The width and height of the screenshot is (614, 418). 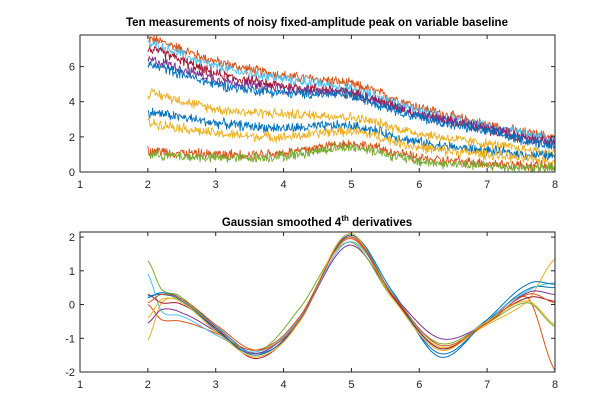 I want to click on top-x-tick-label: 5, so click(x=351, y=185).